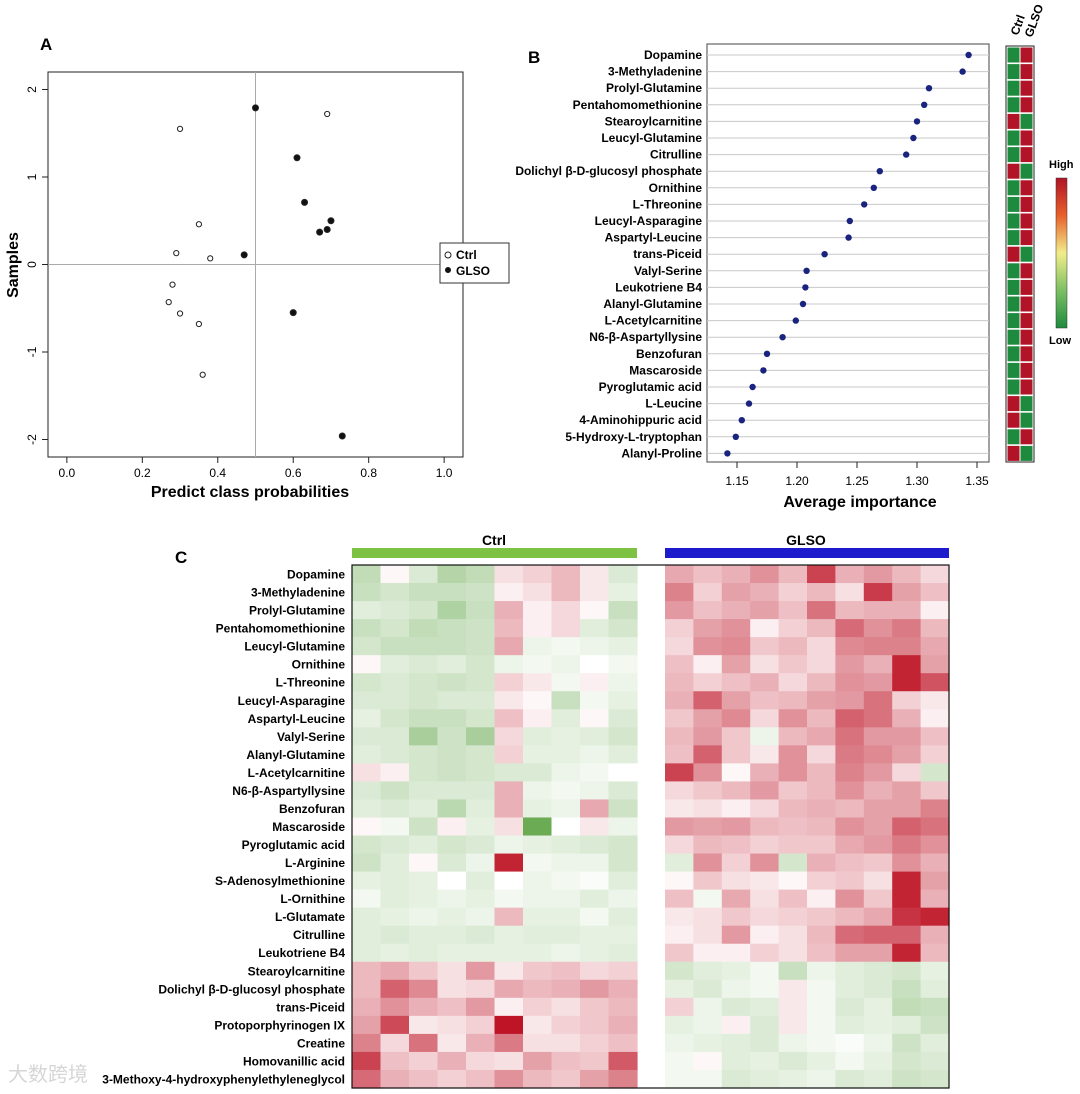  What do you see at coordinates (1020, 254) in the screenshot?
I see `mini-heatmap-frame` at bounding box center [1020, 254].